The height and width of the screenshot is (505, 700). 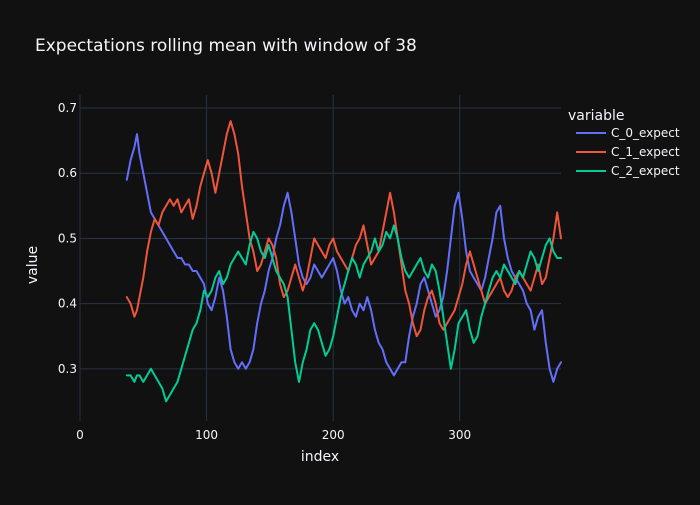 What do you see at coordinates (67, 173) in the screenshot?
I see `y-tick-label: 0.6` at bounding box center [67, 173].